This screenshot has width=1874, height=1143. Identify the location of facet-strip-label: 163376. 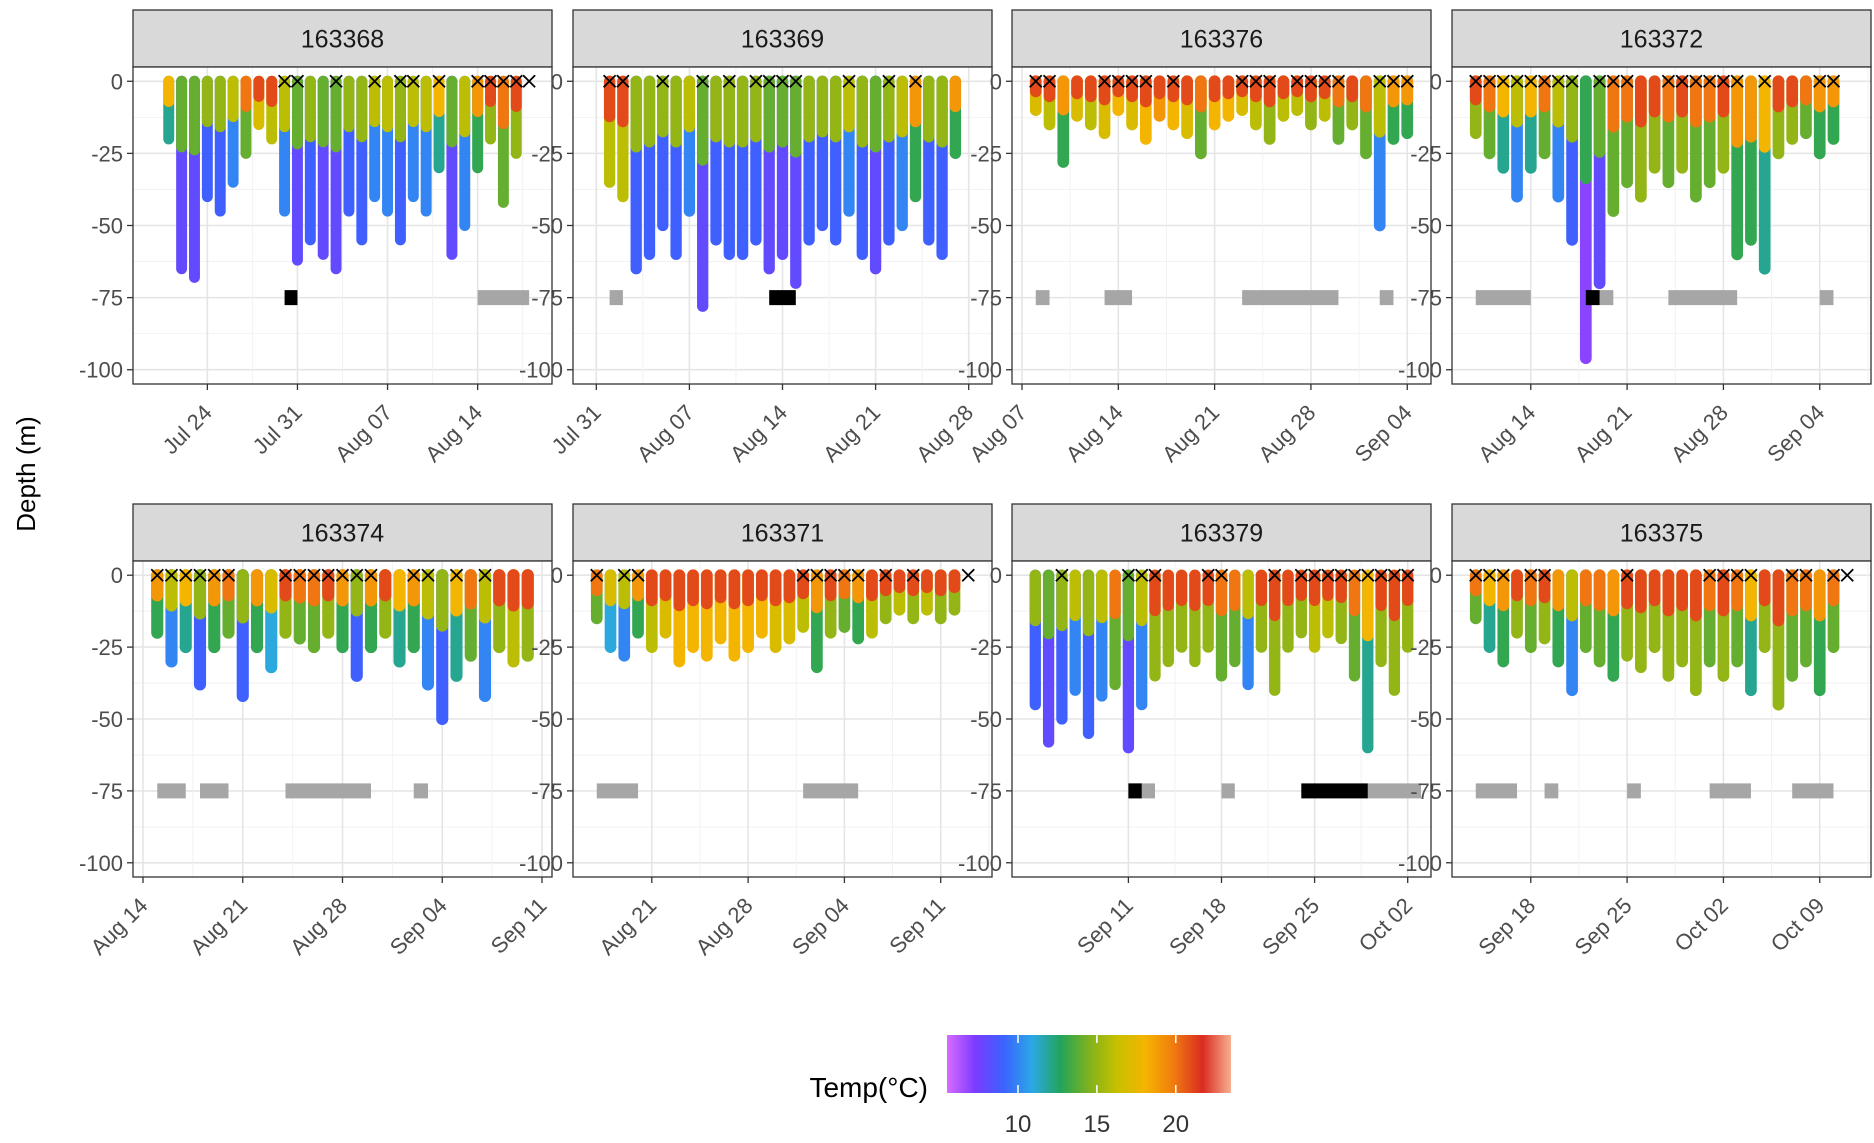
(1221, 40).